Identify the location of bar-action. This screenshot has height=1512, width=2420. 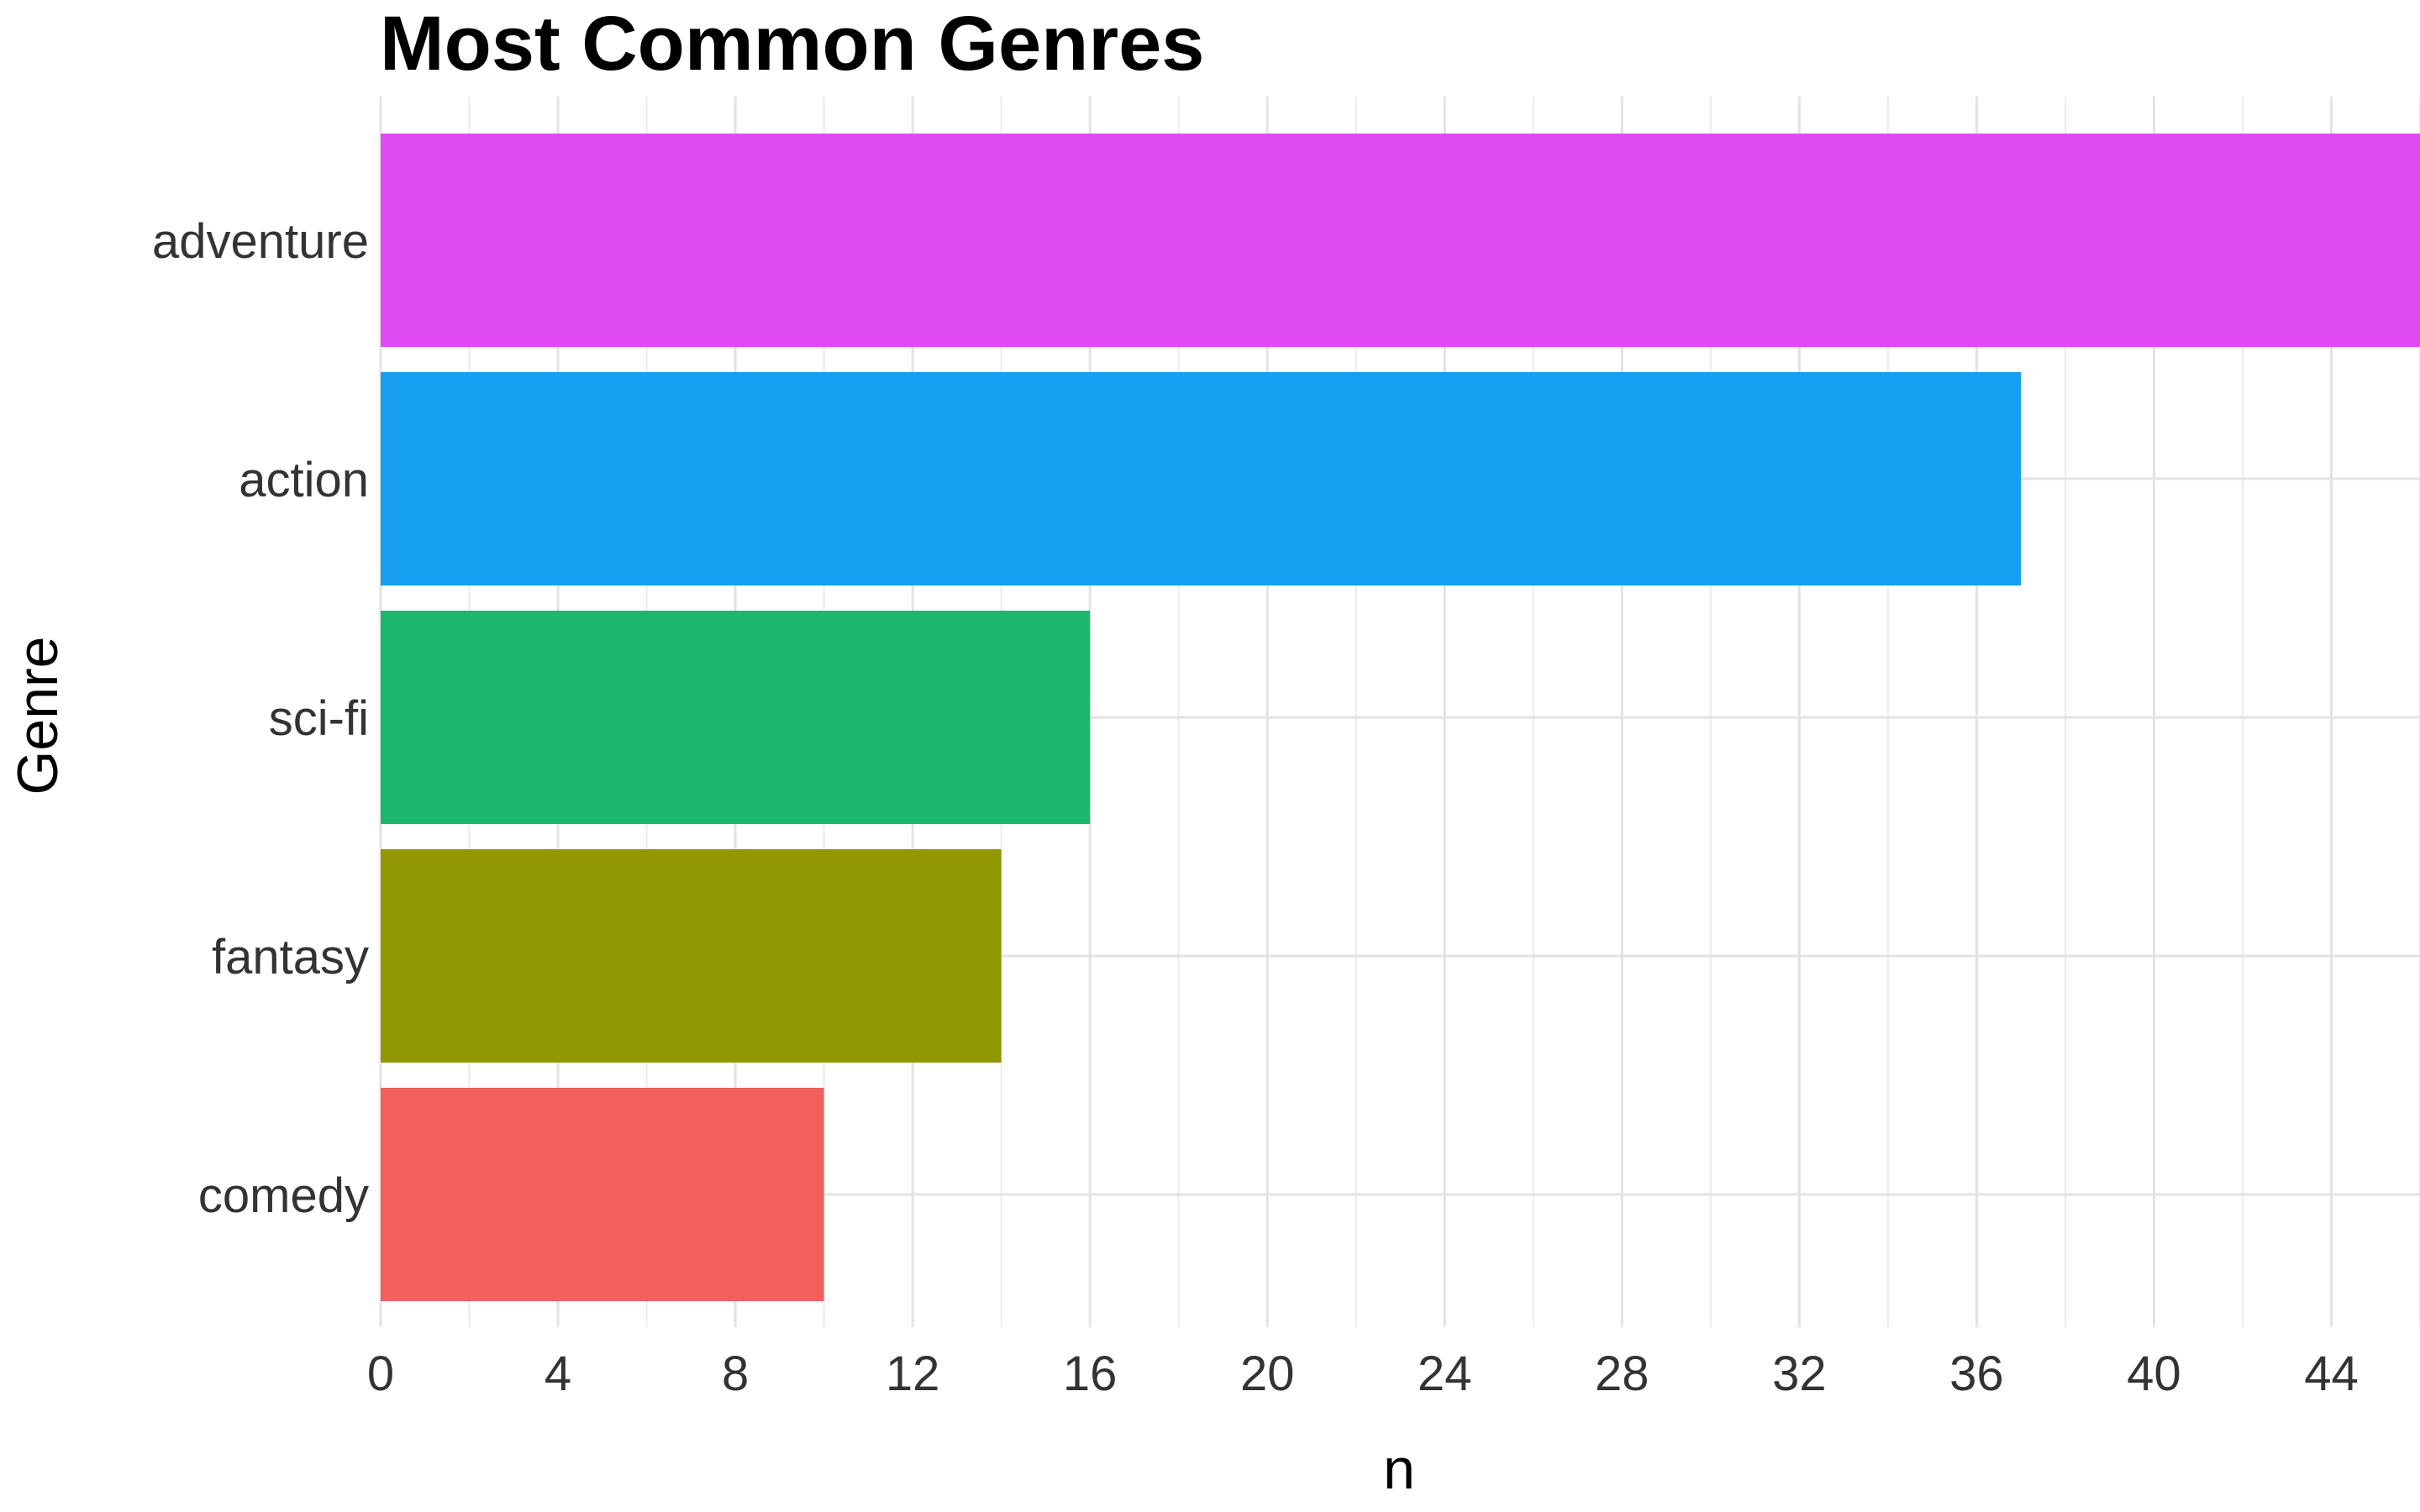
(1201, 478).